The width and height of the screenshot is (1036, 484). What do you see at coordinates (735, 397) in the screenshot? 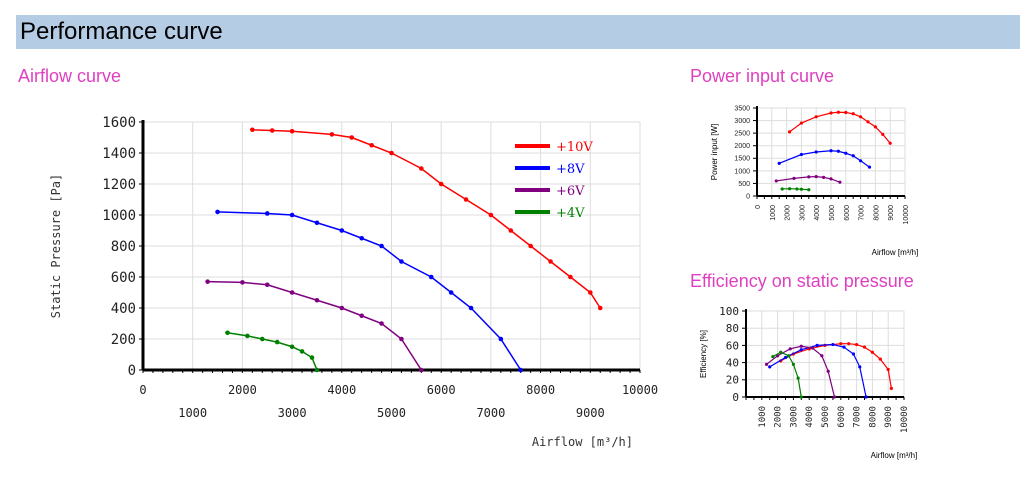
I see `efficiency-y-tick-label: 0` at bounding box center [735, 397].